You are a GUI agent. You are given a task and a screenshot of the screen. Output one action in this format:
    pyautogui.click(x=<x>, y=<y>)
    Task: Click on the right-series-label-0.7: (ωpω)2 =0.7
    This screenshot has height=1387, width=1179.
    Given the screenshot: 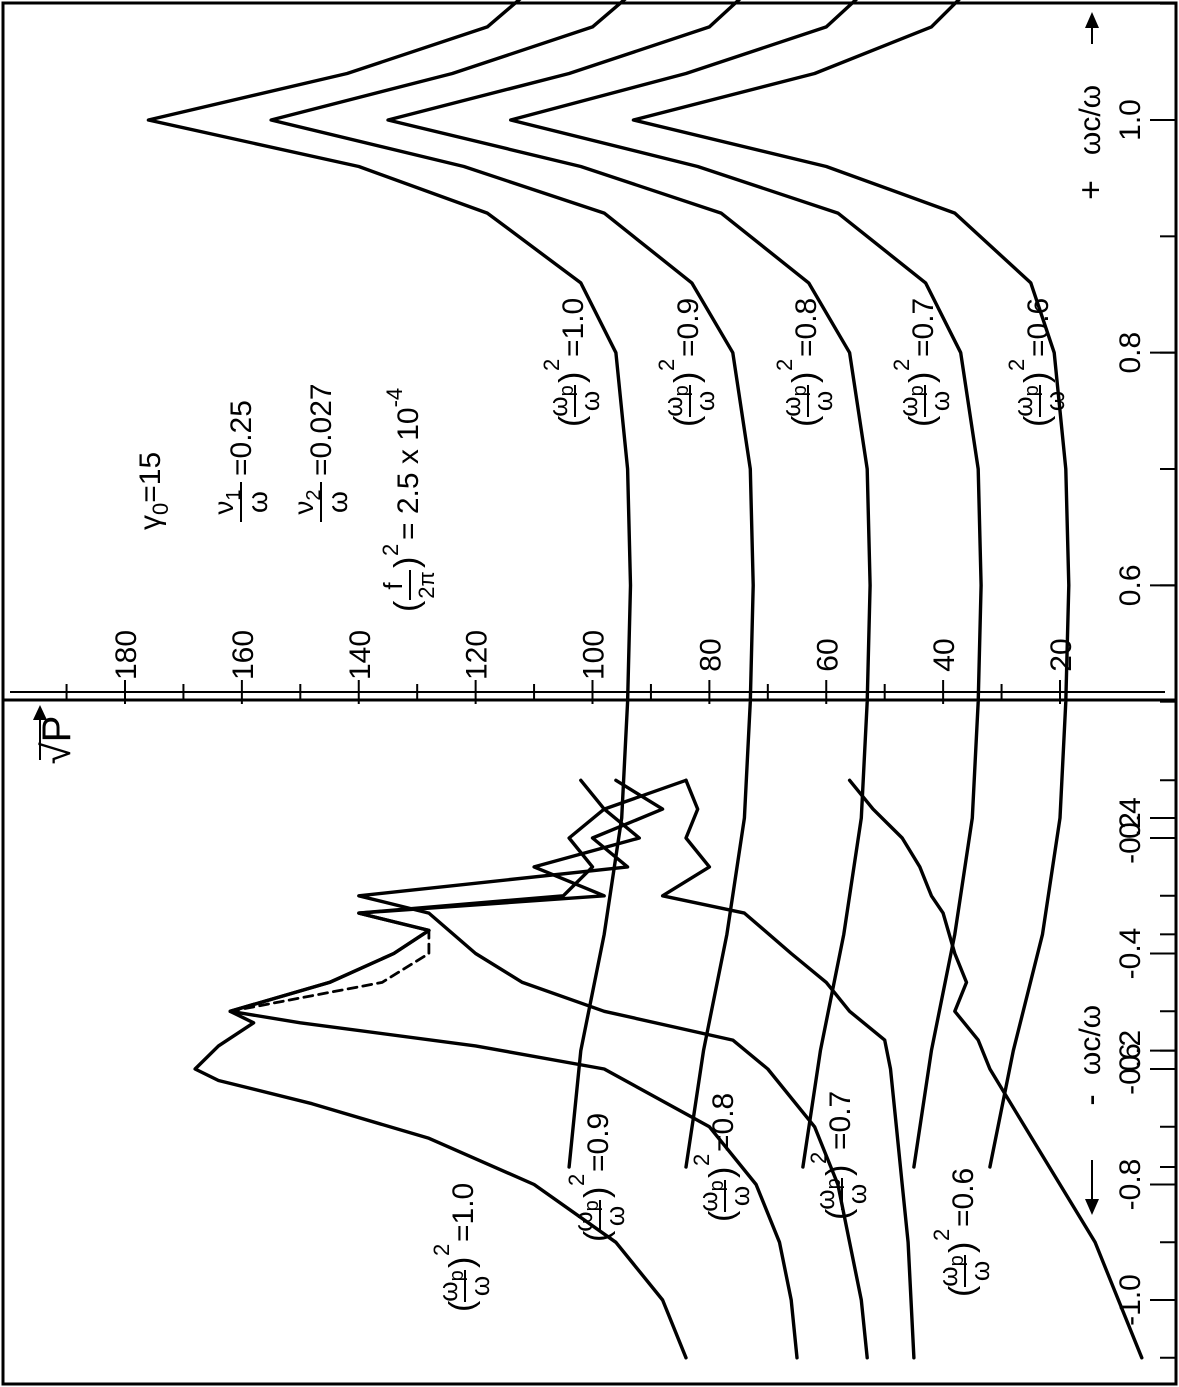 What is the action you would take?
    pyautogui.click(x=922, y=362)
    